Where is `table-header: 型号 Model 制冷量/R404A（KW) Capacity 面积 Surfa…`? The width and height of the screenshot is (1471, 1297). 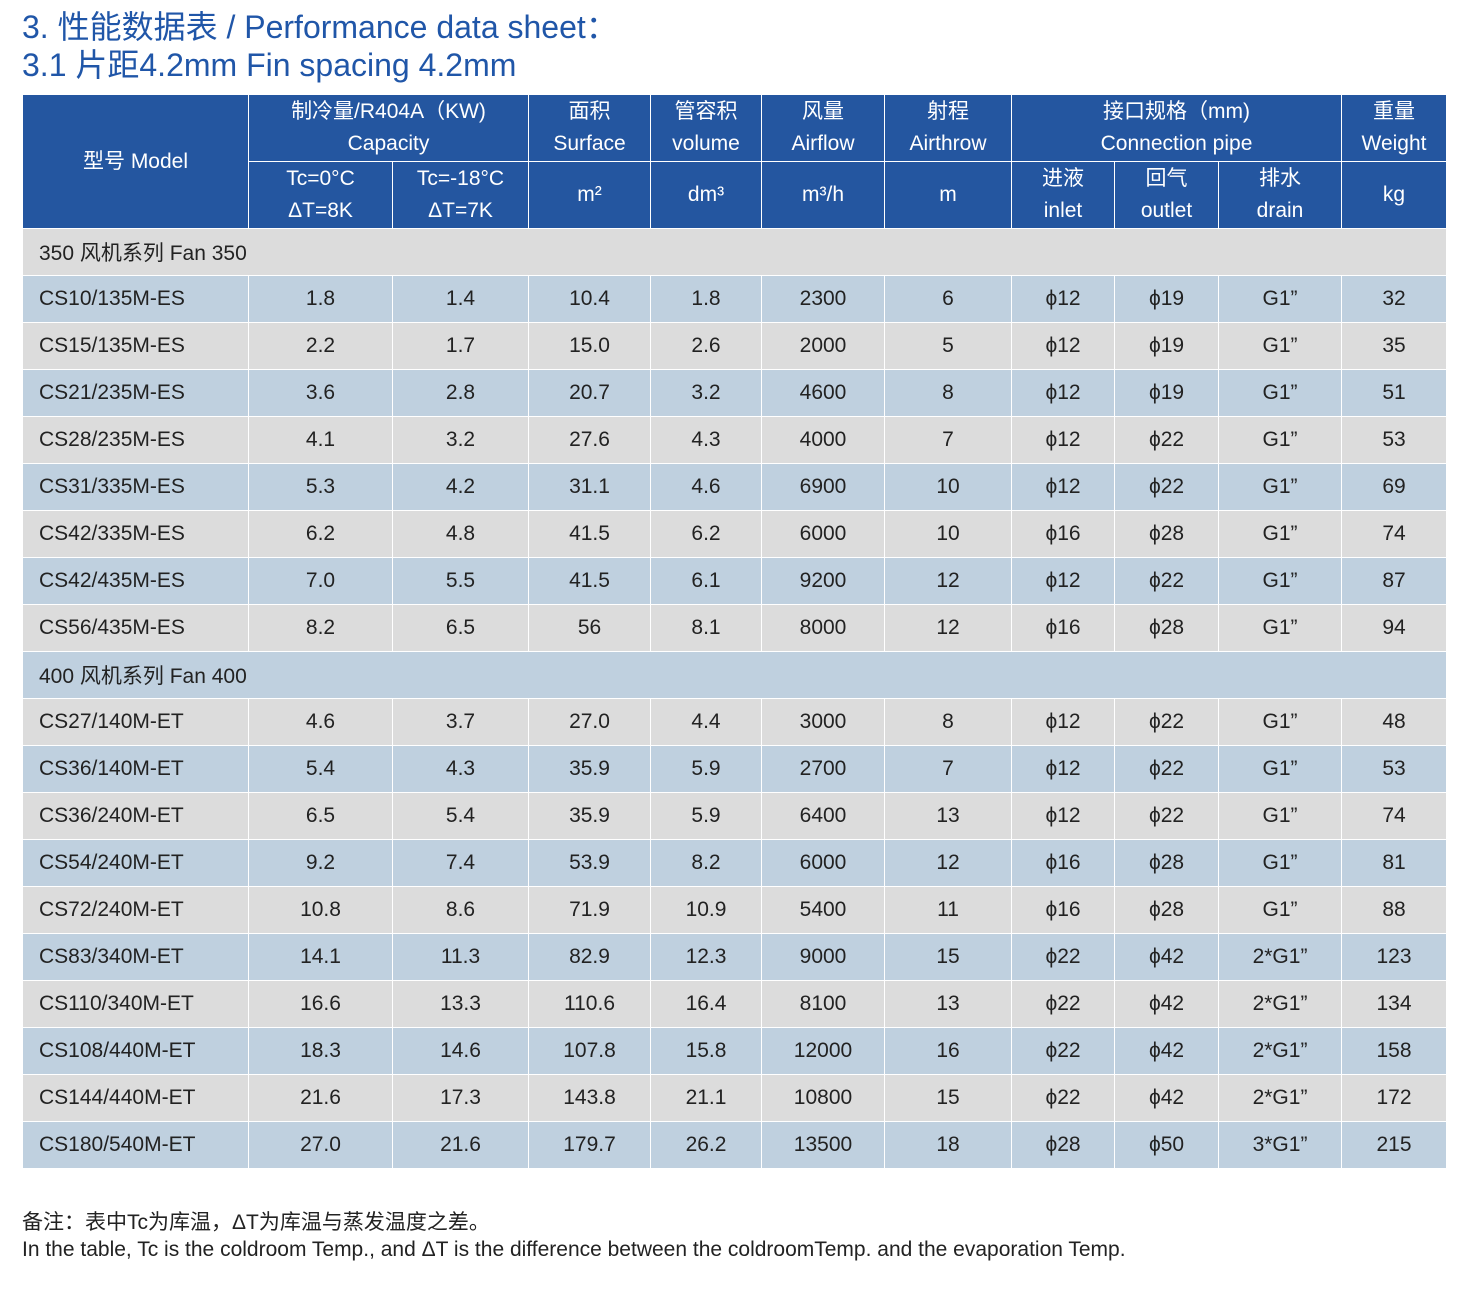 table-header: 型号 Model 制冷量/R404A（KW) Capacity 面积 Surfa… is located at coordinates (735, 161).